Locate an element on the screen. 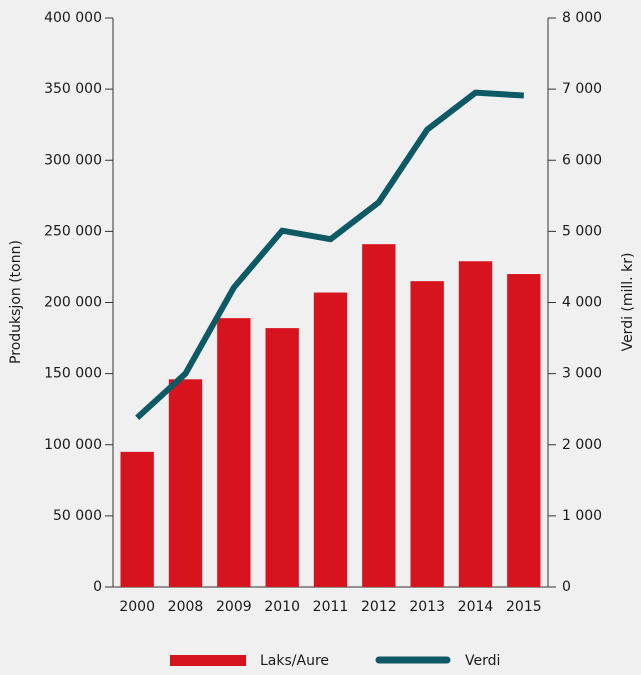 This screenshot has height=675, width=641. y-tick-label: 300 000 is located at coordinates (73, 160).